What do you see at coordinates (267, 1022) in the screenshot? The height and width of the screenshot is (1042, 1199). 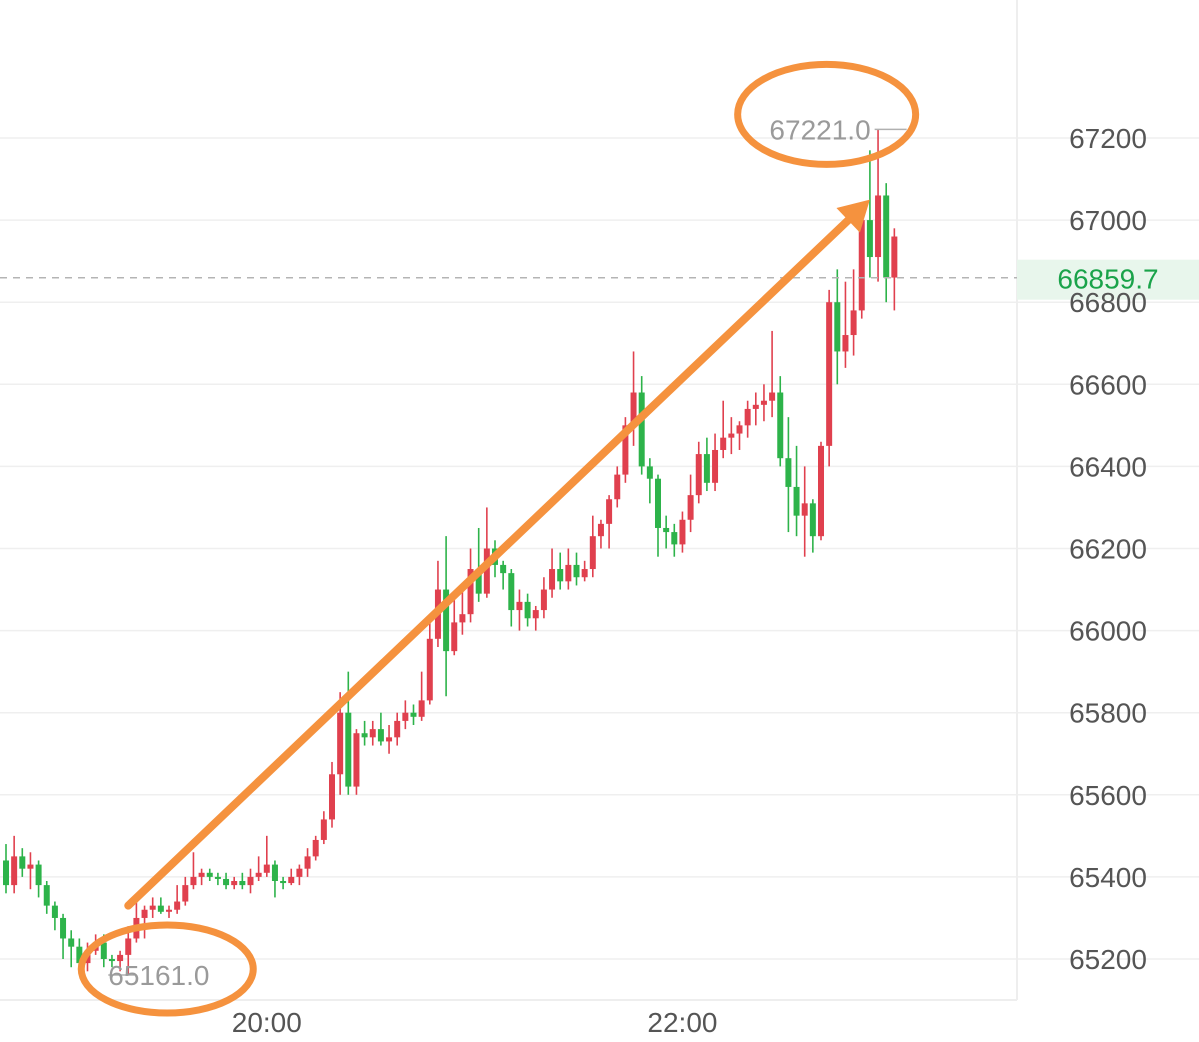 I see `x-tick-label: 20:00` at bounding box center [267, 1022].